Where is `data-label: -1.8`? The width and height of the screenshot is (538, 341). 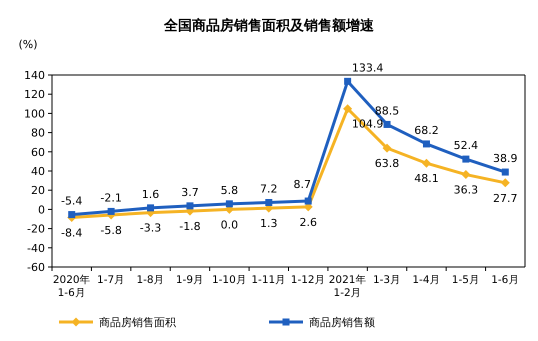
data-label: -1.8 is located at coordinates (190, 227).